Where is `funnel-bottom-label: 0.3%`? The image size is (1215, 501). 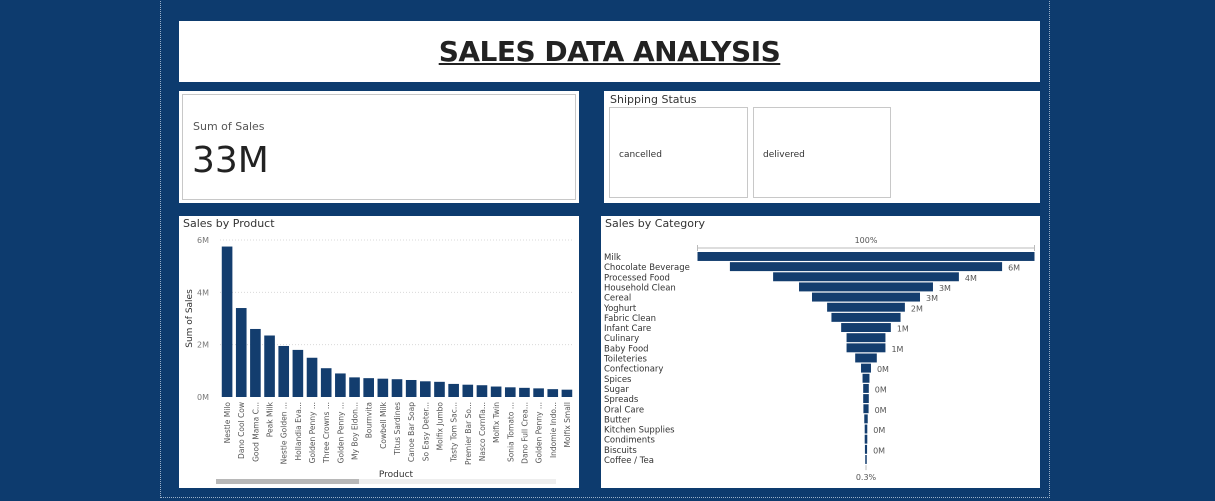 funnel-bottom-label: 0.3% is located at coordinates (866, 477).